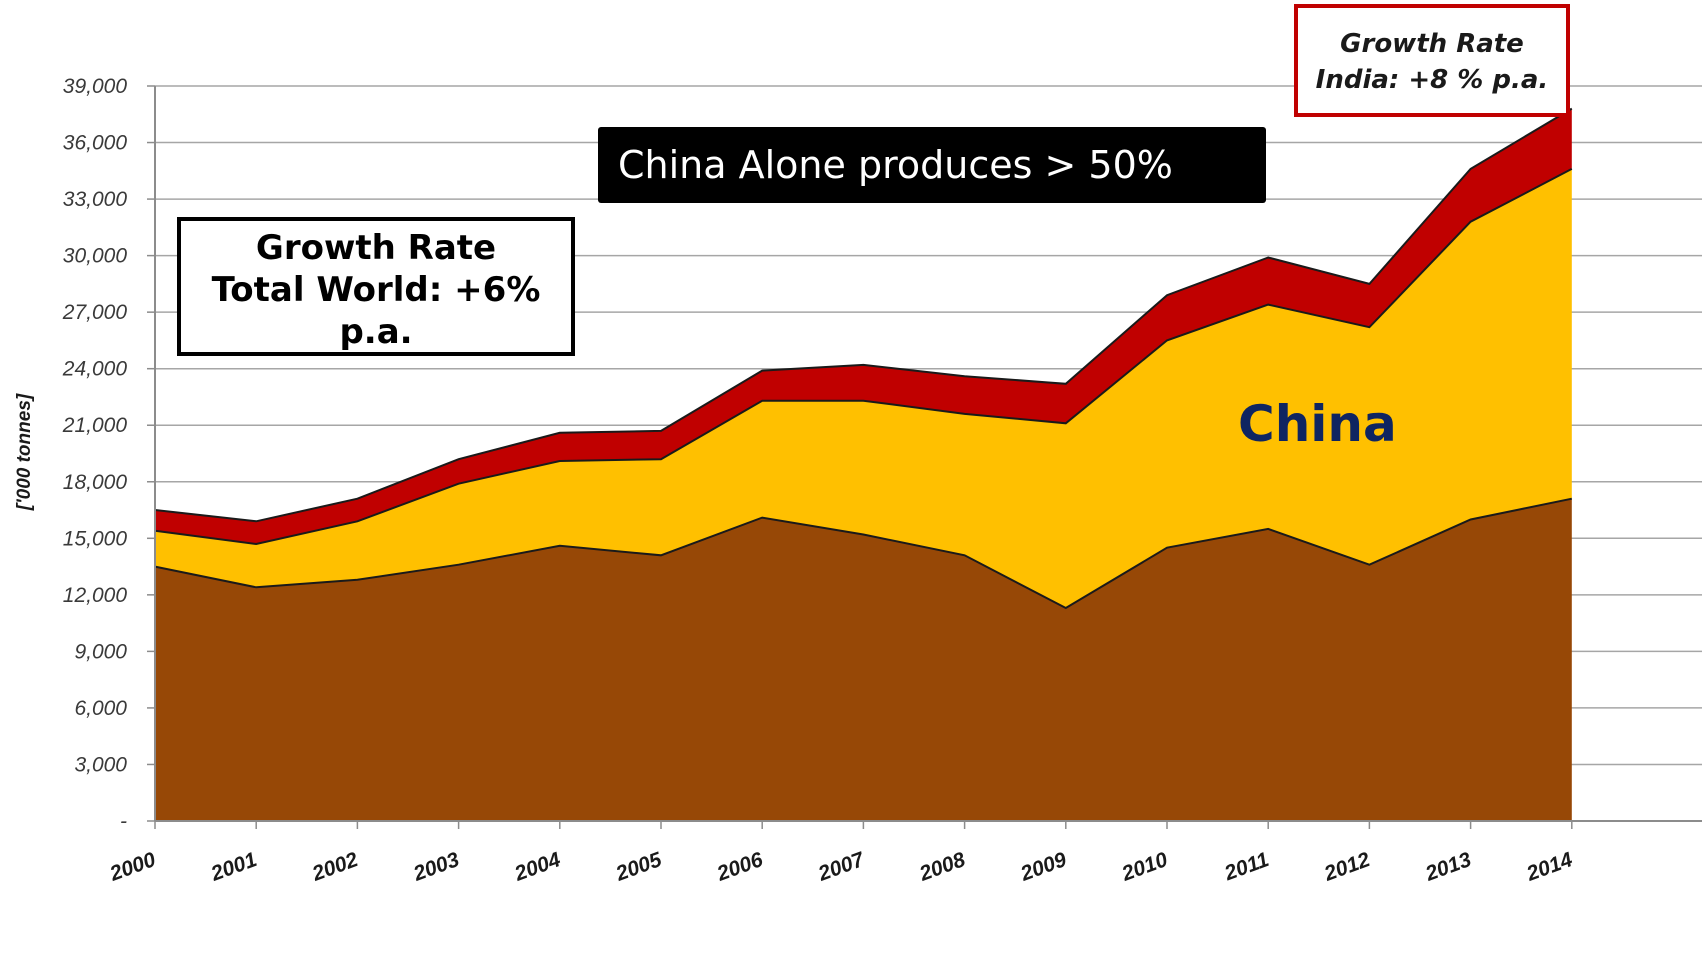 This screenshot has width=1702, height=976. I want to click on india-growth-box: Growth Rate India: +8 % p.a., so click(1432, 60).